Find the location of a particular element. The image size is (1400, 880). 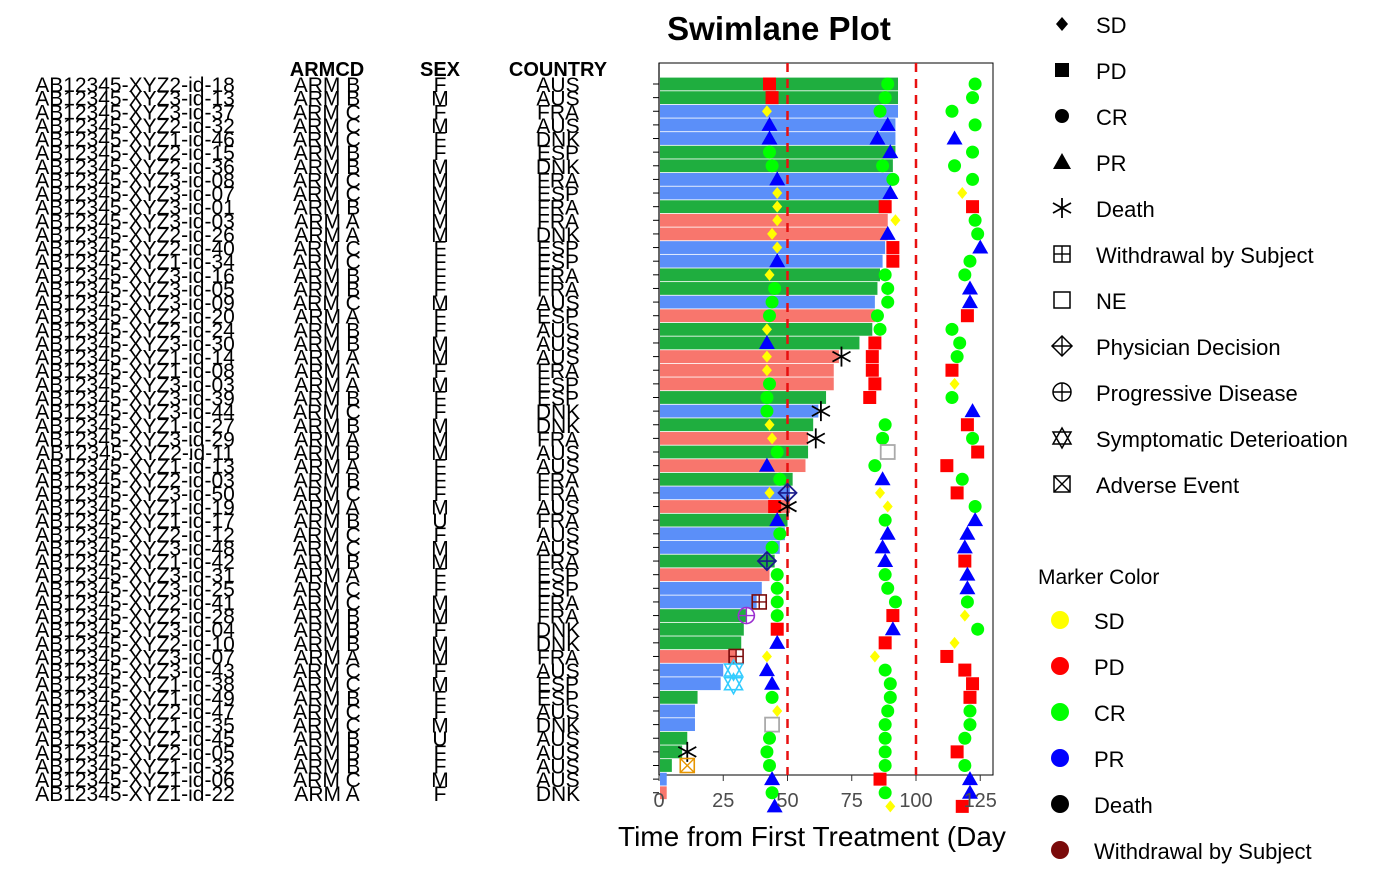

chart-title: Swimlane Plot is located at coordinates (779, 28).